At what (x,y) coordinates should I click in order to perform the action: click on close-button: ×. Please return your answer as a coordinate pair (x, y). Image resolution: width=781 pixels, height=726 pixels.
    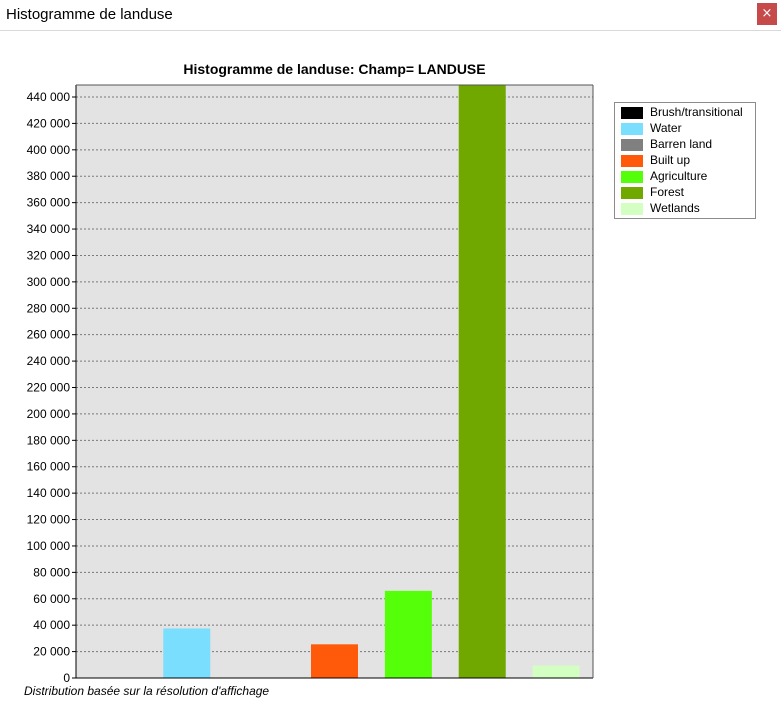
    Looking at the image, I should click on (767, 14).